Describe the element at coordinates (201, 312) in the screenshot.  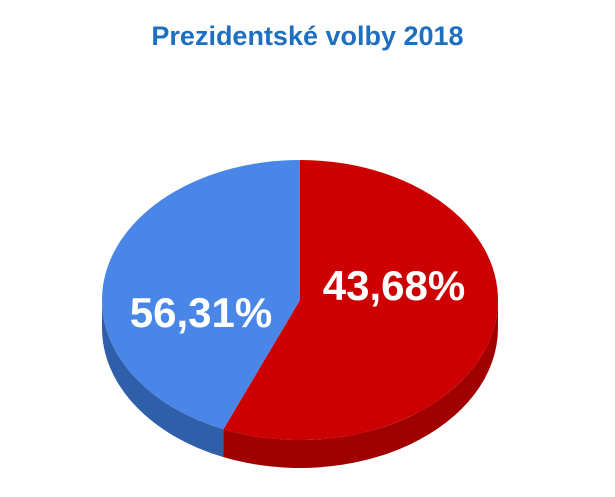
I see `slice-label-1: 56,31%` at that location.